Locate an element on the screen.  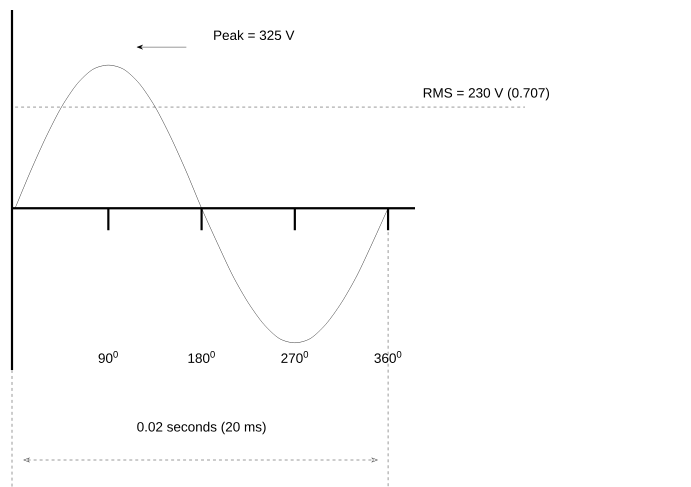
text: 0.02 seconds (20 ms) is located at coordinates (201, 428).